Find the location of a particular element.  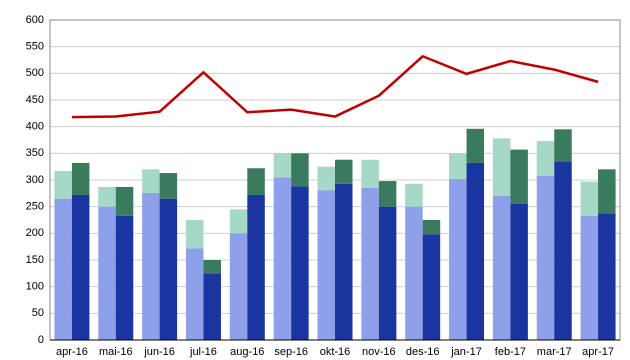

y-tick-label: 400 is located at coordinates (35, 127).